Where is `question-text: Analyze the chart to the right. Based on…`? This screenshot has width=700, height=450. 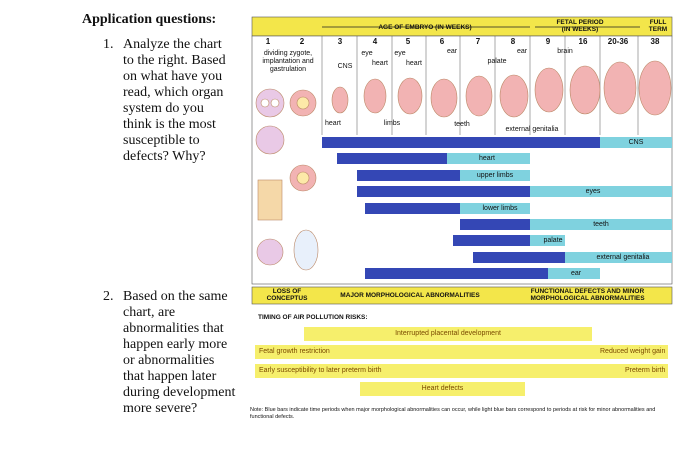
question-text: Analyze the chart to the right. Based on… is located at coordinates (174, 100).